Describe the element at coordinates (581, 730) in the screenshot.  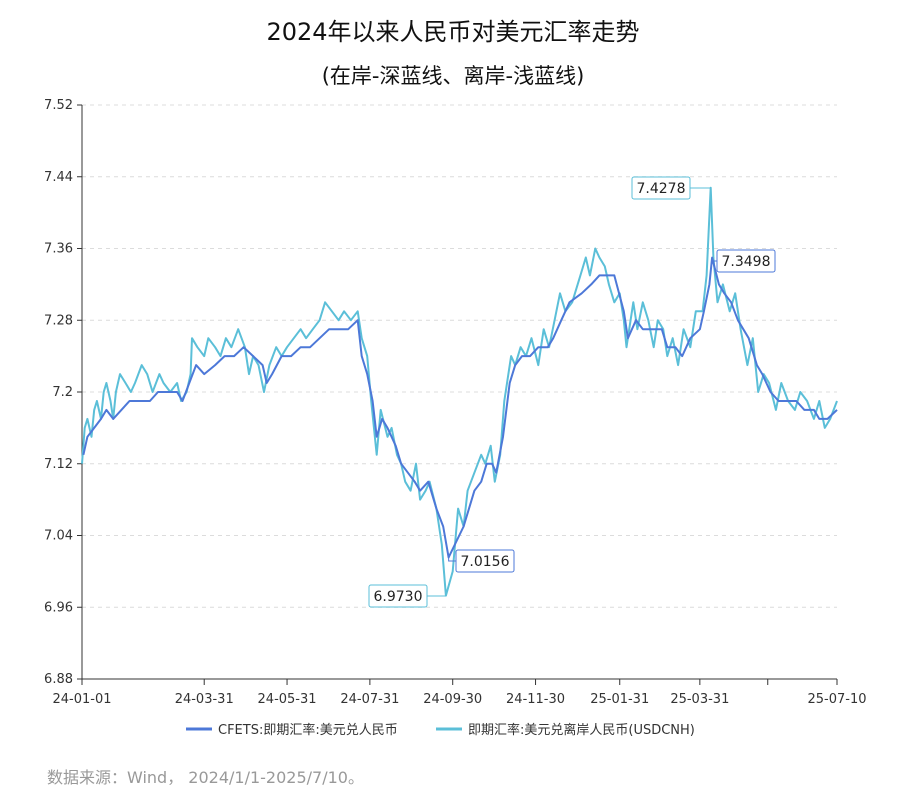
I see `legend-item-offshore: 即期汇率:美元兑离岸人民币(USDCNH)` at that location.